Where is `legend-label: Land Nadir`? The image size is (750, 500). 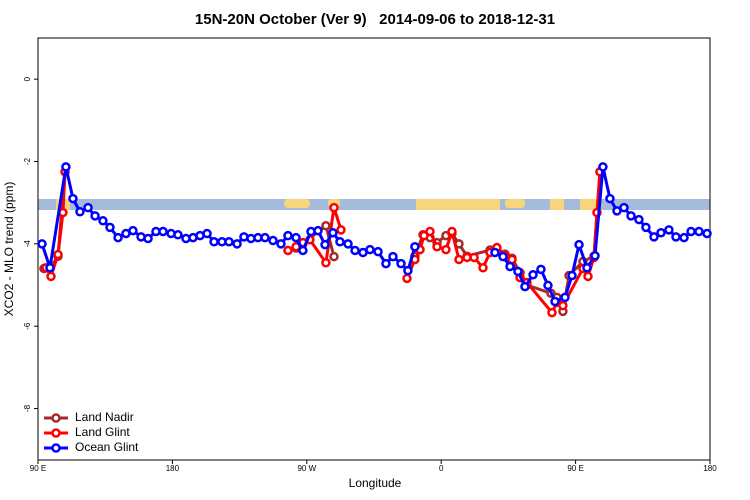 legend-label: Land Nadir is located at coordinates (104, 417).